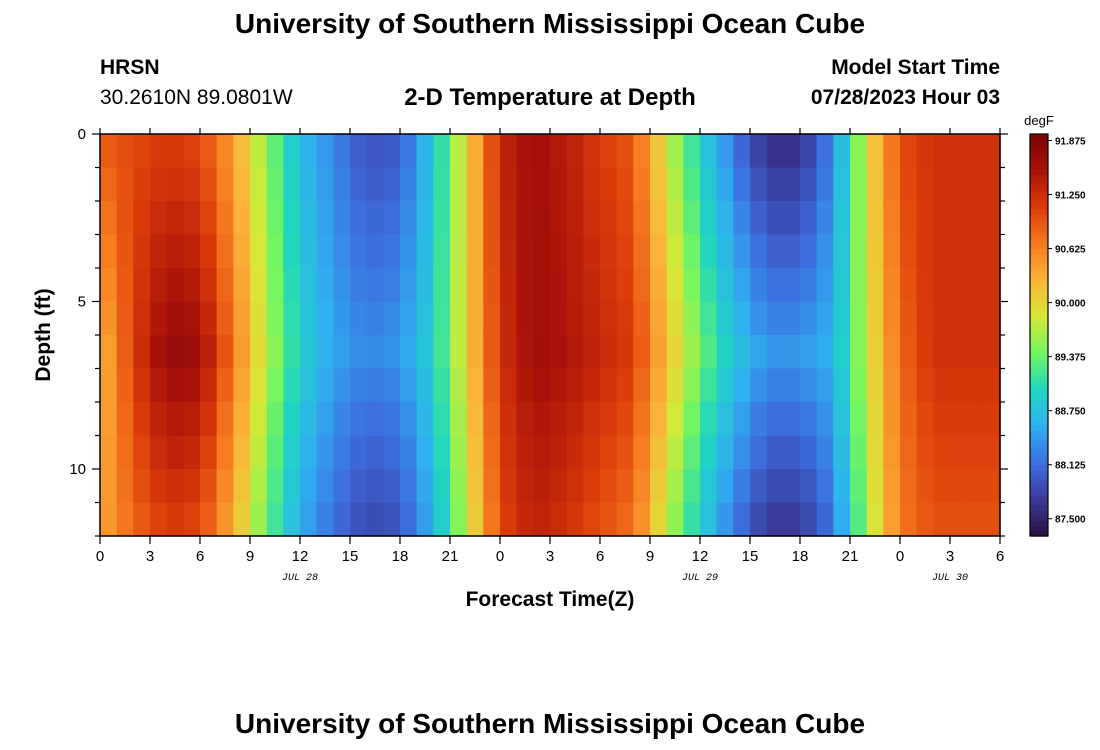 The image size is (1100, 750). What do you see at coordinates (100, 556) in the screenshot?
I see `x-tick-label: 0` at bounding box center [100, 556].